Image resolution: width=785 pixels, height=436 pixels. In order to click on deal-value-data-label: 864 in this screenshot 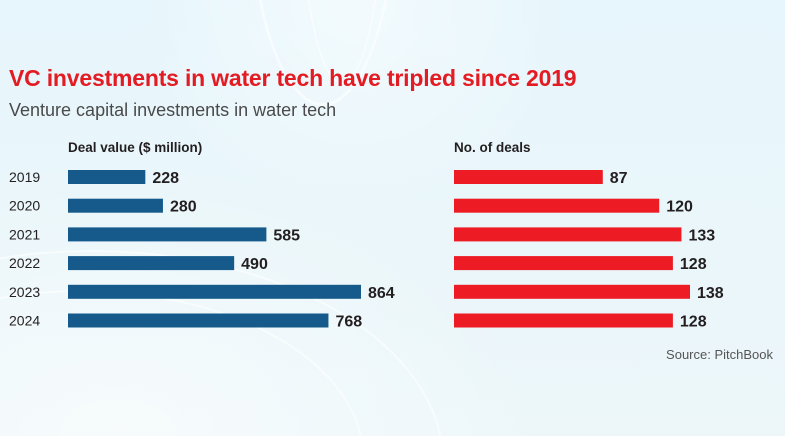, I will do `click(381, 293)`.